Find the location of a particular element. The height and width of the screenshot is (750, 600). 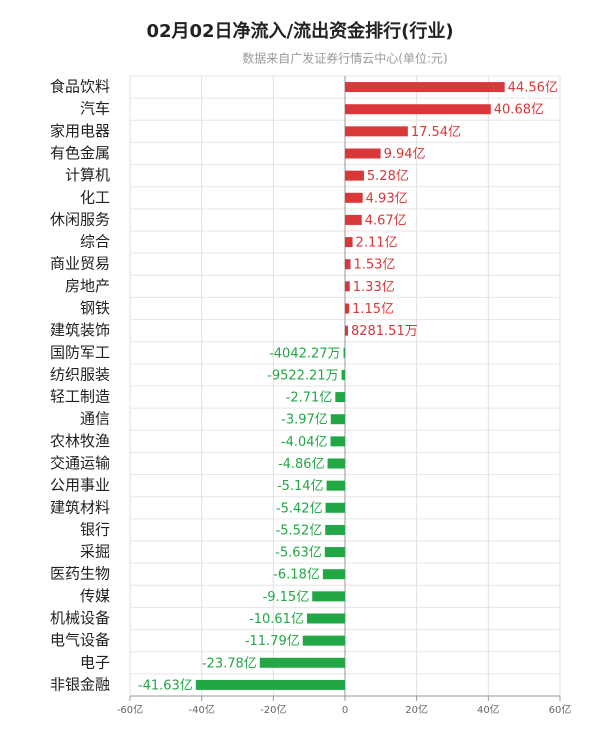

y-tick-label: 交通运输 is located at coordinates (80, 463).